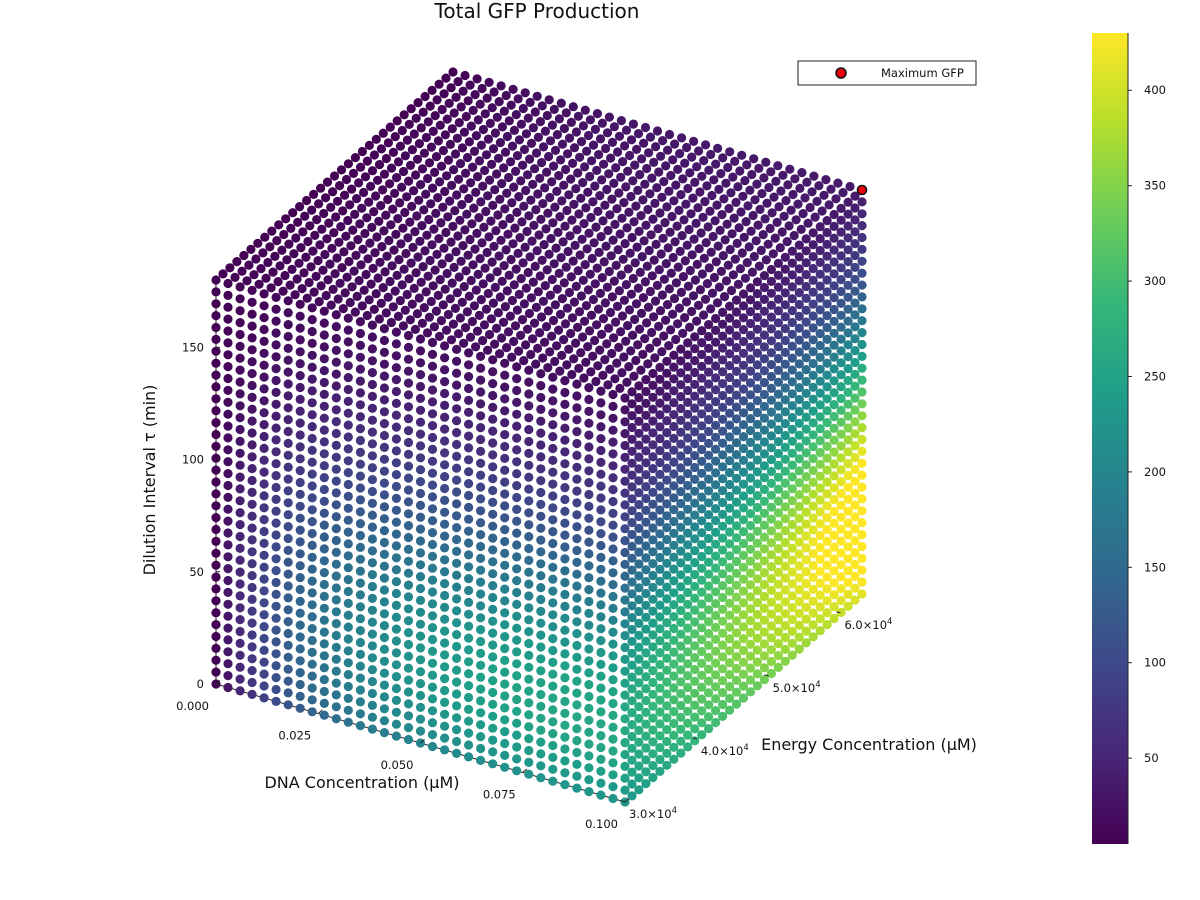 This screenshot has width=1200, height=900. Describe the element at coordinates (1151, 758) in the screenshot. I see `colorbar-tick-label: 50` at that location.